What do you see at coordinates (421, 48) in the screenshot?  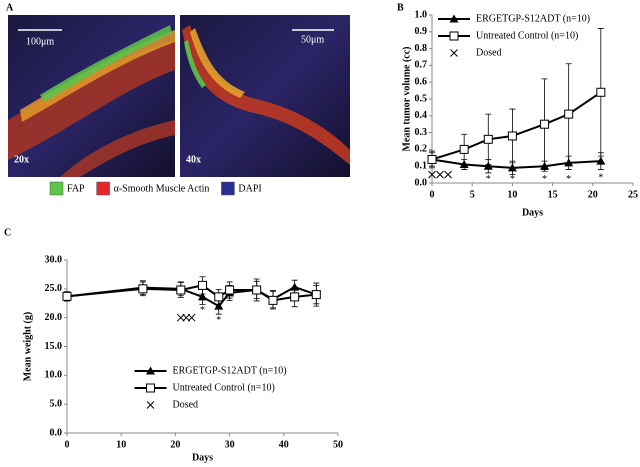 I see `y-tick-label: 0.8` at bounding box center [421, 48].